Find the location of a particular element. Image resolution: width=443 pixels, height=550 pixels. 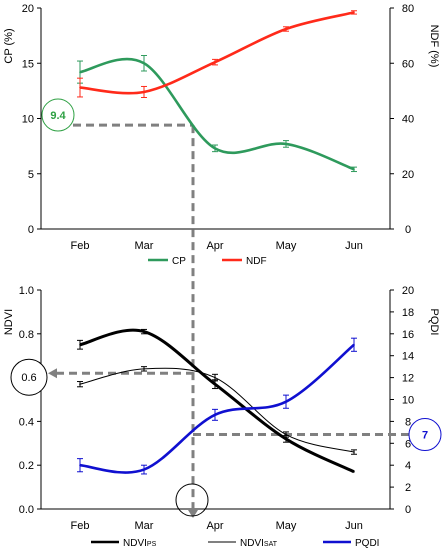

right-tick-label: 10 is located at coordinates (408, 401).